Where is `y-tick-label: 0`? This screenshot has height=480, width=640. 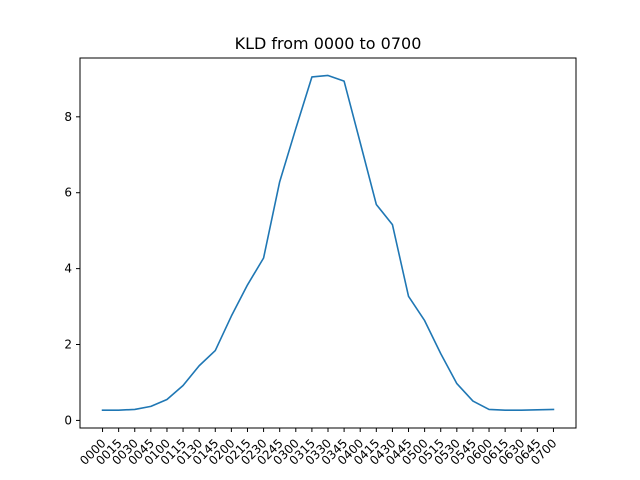 y-tick-label: 0 is located at coordinates (68, 420).